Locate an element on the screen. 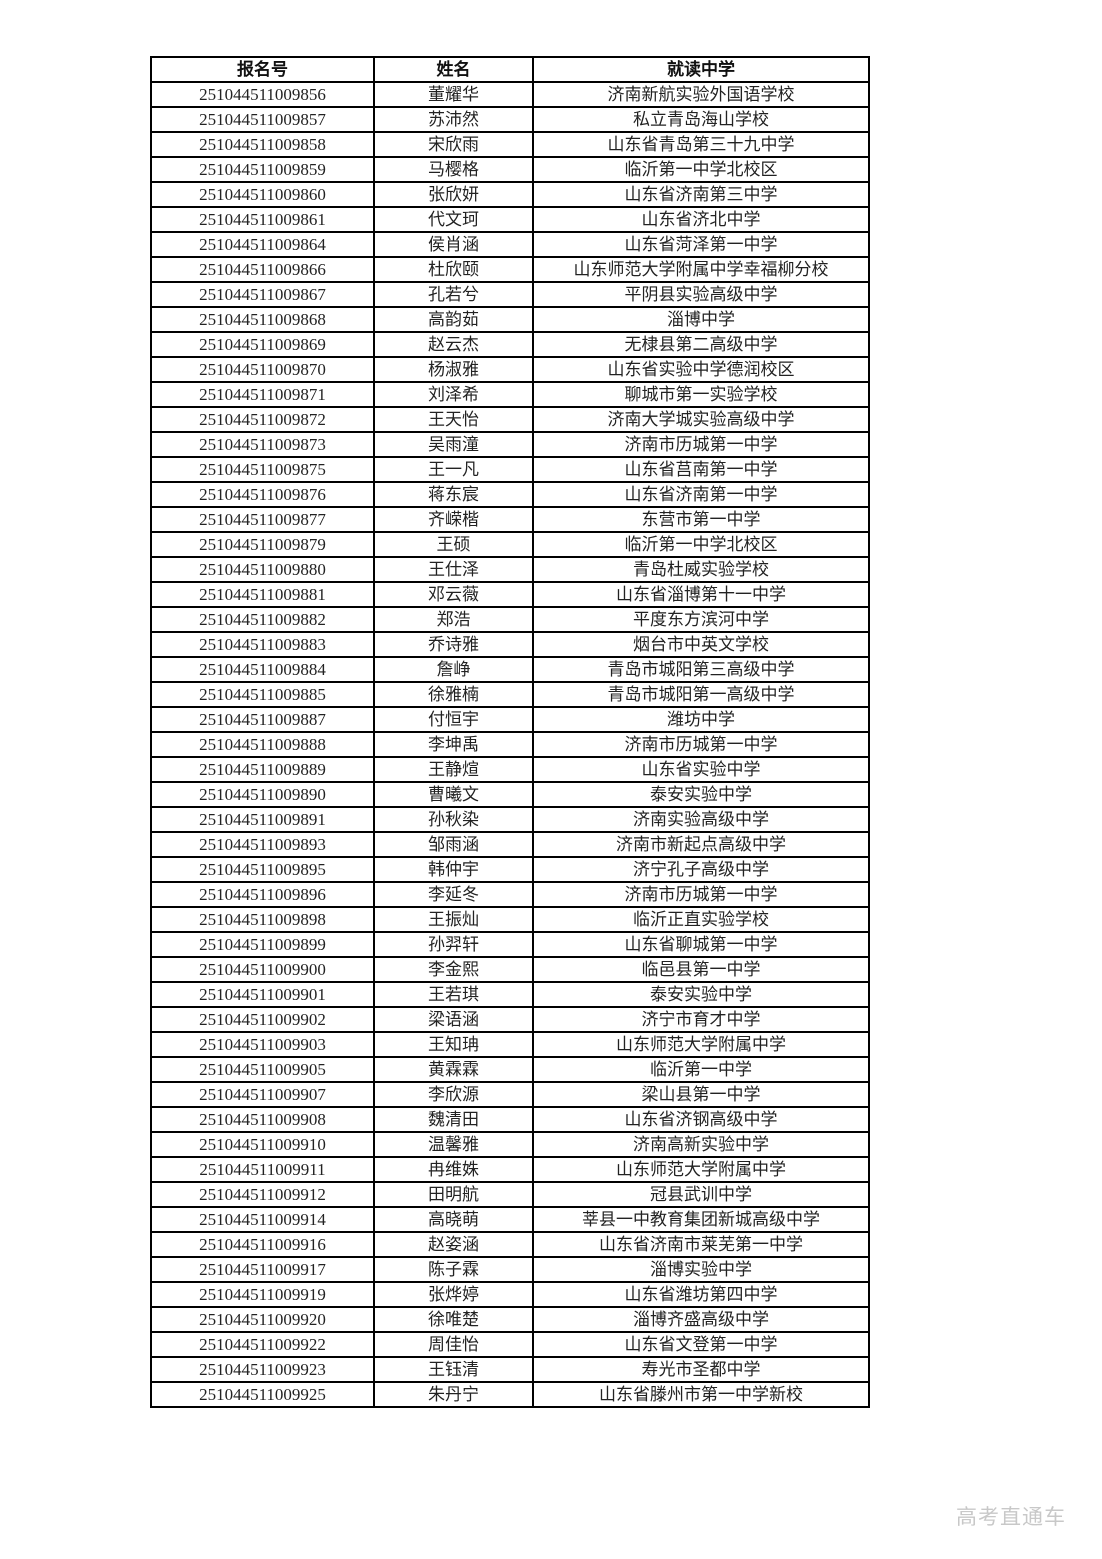 The width and height of the screenshot is (1102, 1559). table-row: 251044511009920 徐唯楚 淄博齐盛高级中学 is located at coordinates (510, 1319).